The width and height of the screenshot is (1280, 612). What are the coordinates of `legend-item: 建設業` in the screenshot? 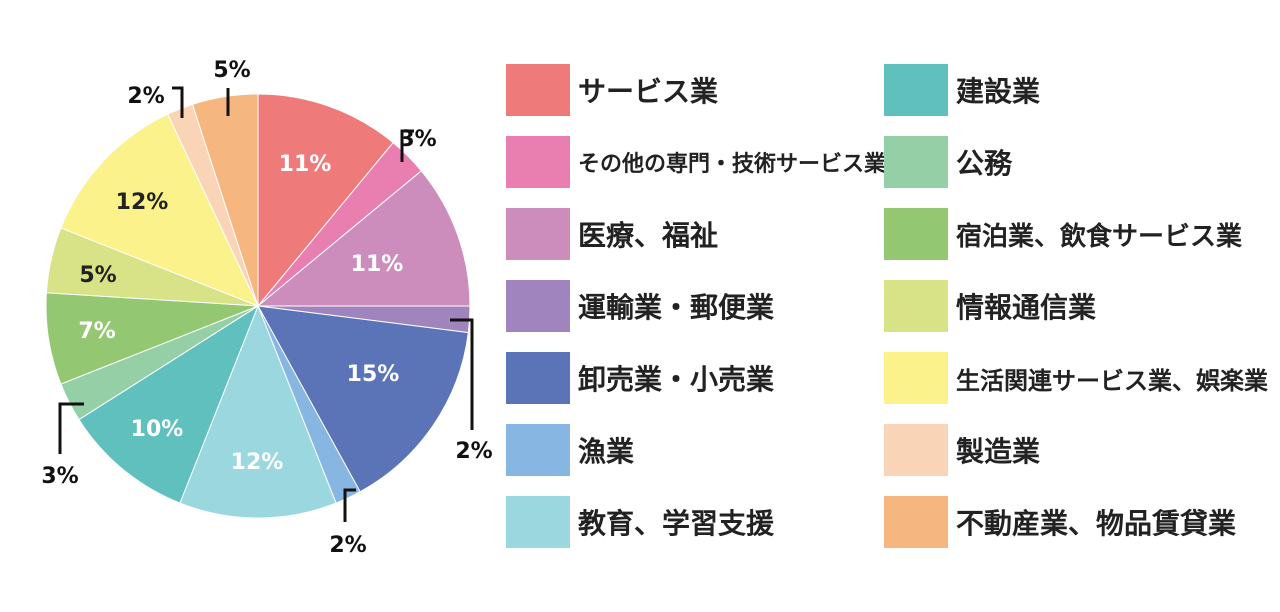 It's located at (962, 90).